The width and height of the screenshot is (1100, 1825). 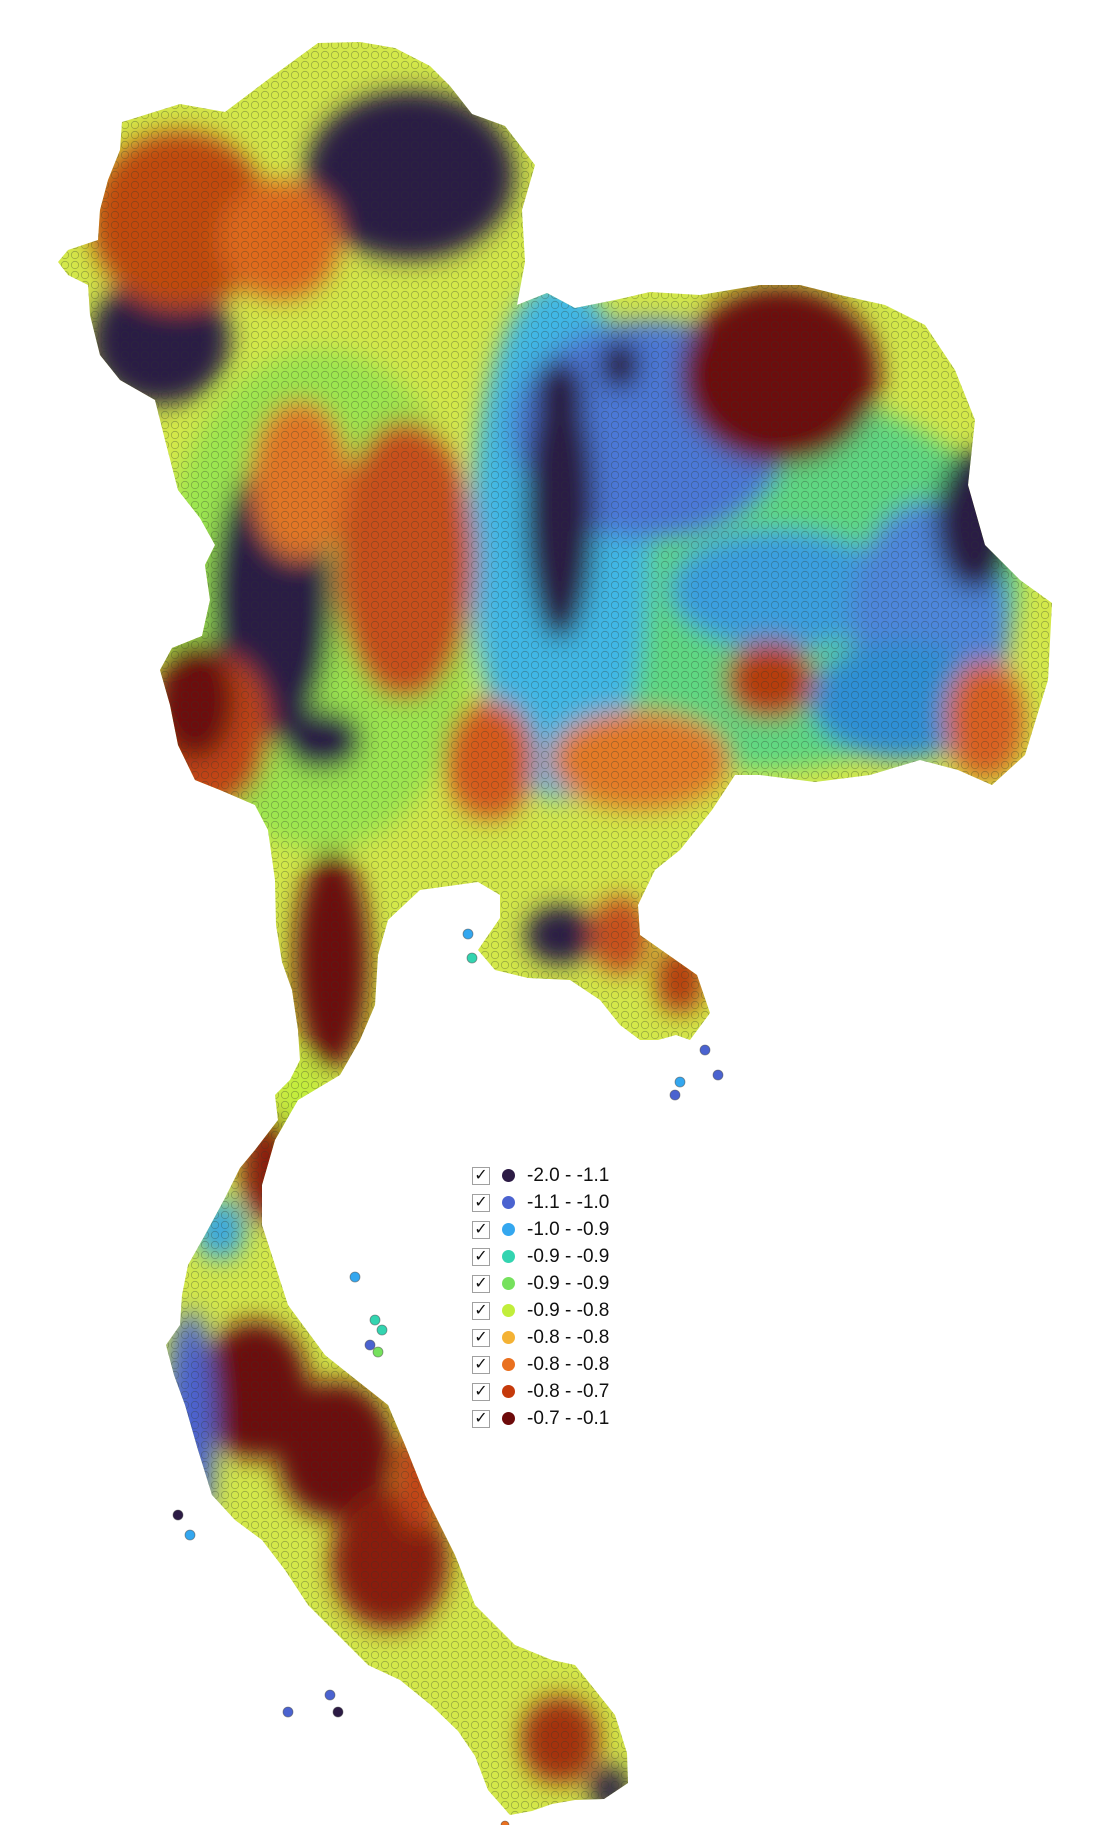 I want to click on legend-item: ✓ -0.8 - -0.7, so click(x=567, y=1391).